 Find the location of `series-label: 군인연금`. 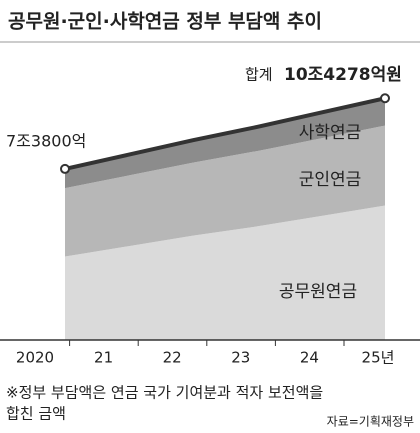

series-label: 군인연금 is located at coordinates (330, 180).